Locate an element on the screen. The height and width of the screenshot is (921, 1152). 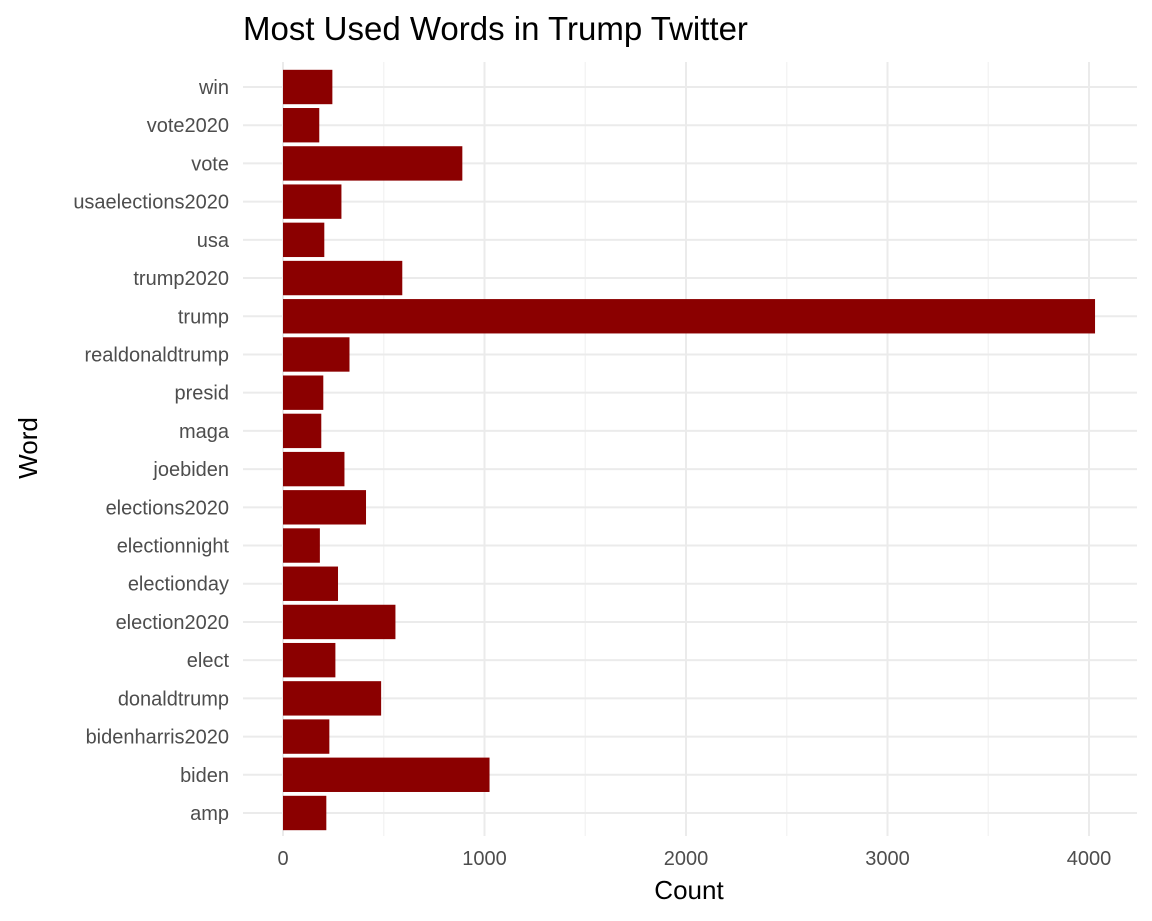
y-tick-label: biden is located at coordinates (204, 776).